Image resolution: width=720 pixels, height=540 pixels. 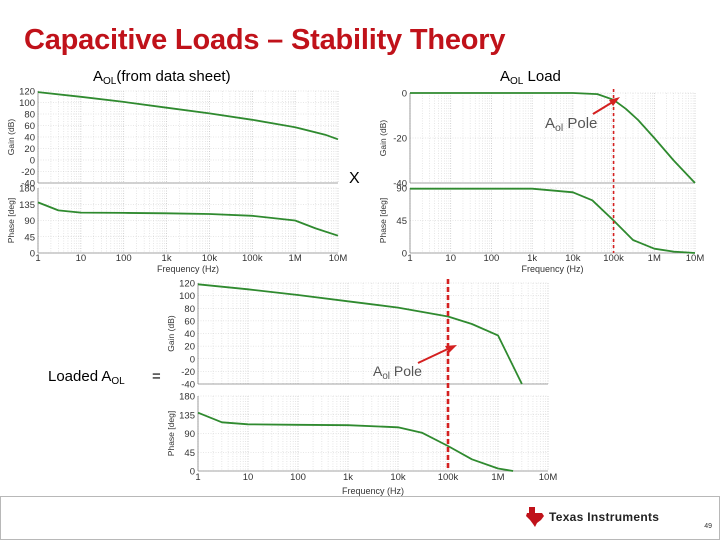 I want to click on loaded_aol-panel-1: 180 135 90 45 0 Phase [deg], so click(x=357, y=435).